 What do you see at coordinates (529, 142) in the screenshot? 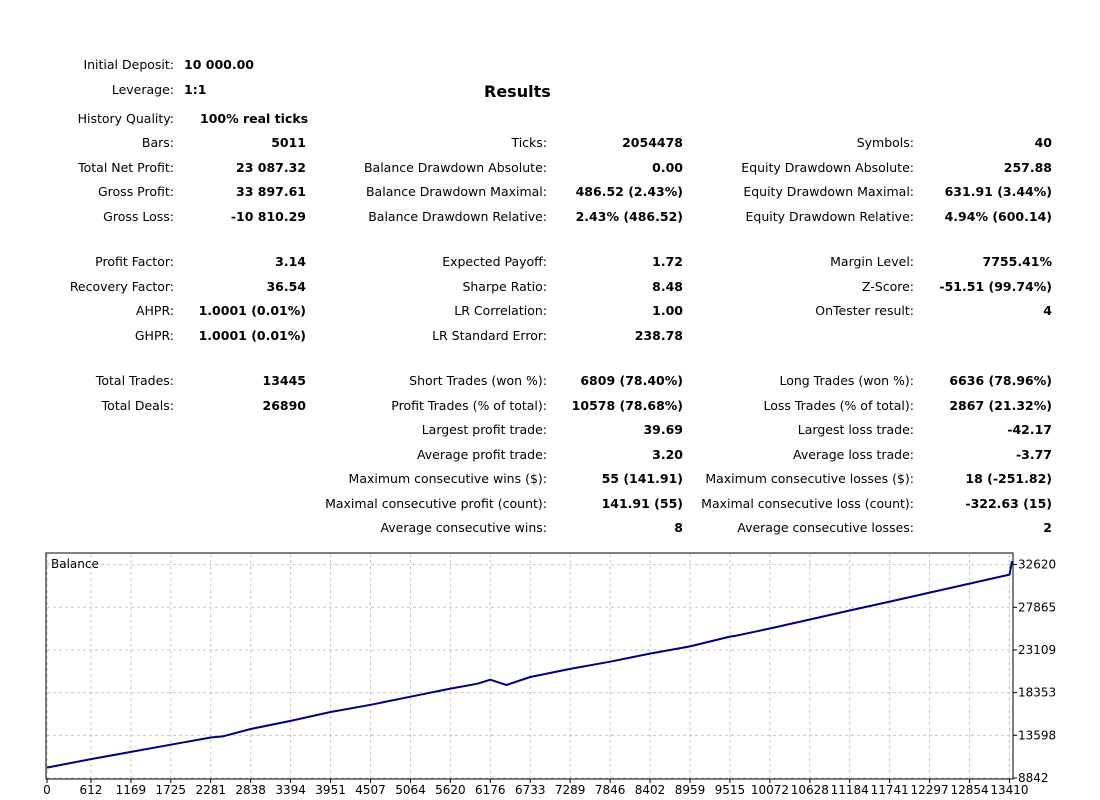
I see `stat-label: Ticks:` at bounding box center [529, 142].